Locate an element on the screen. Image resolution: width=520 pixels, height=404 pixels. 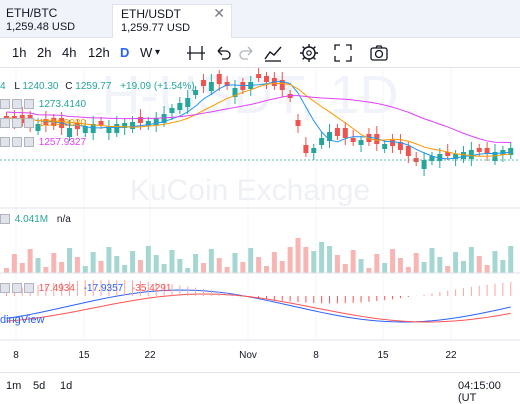
range-5d: 5d is located at coordinates (39, 386).